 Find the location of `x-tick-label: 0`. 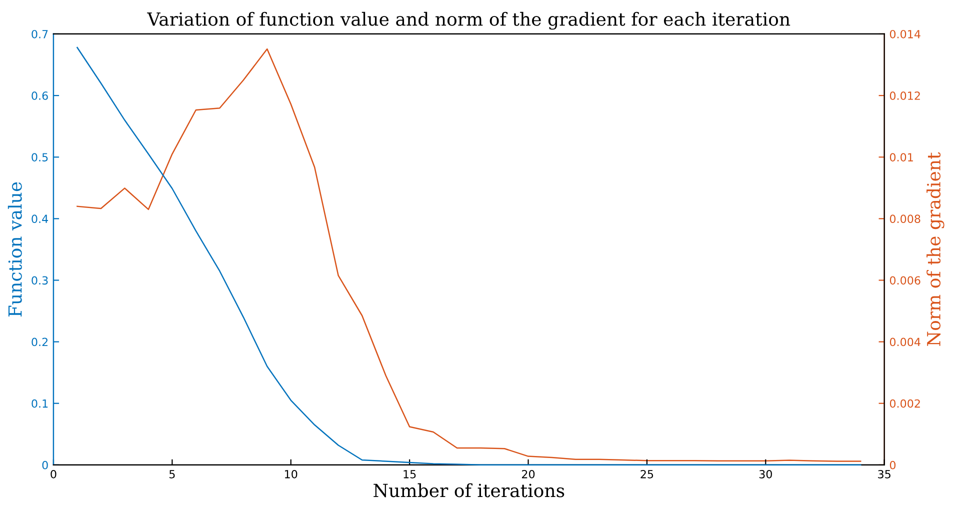

x-tick-label: 0 is located at coordinates (53, 474).